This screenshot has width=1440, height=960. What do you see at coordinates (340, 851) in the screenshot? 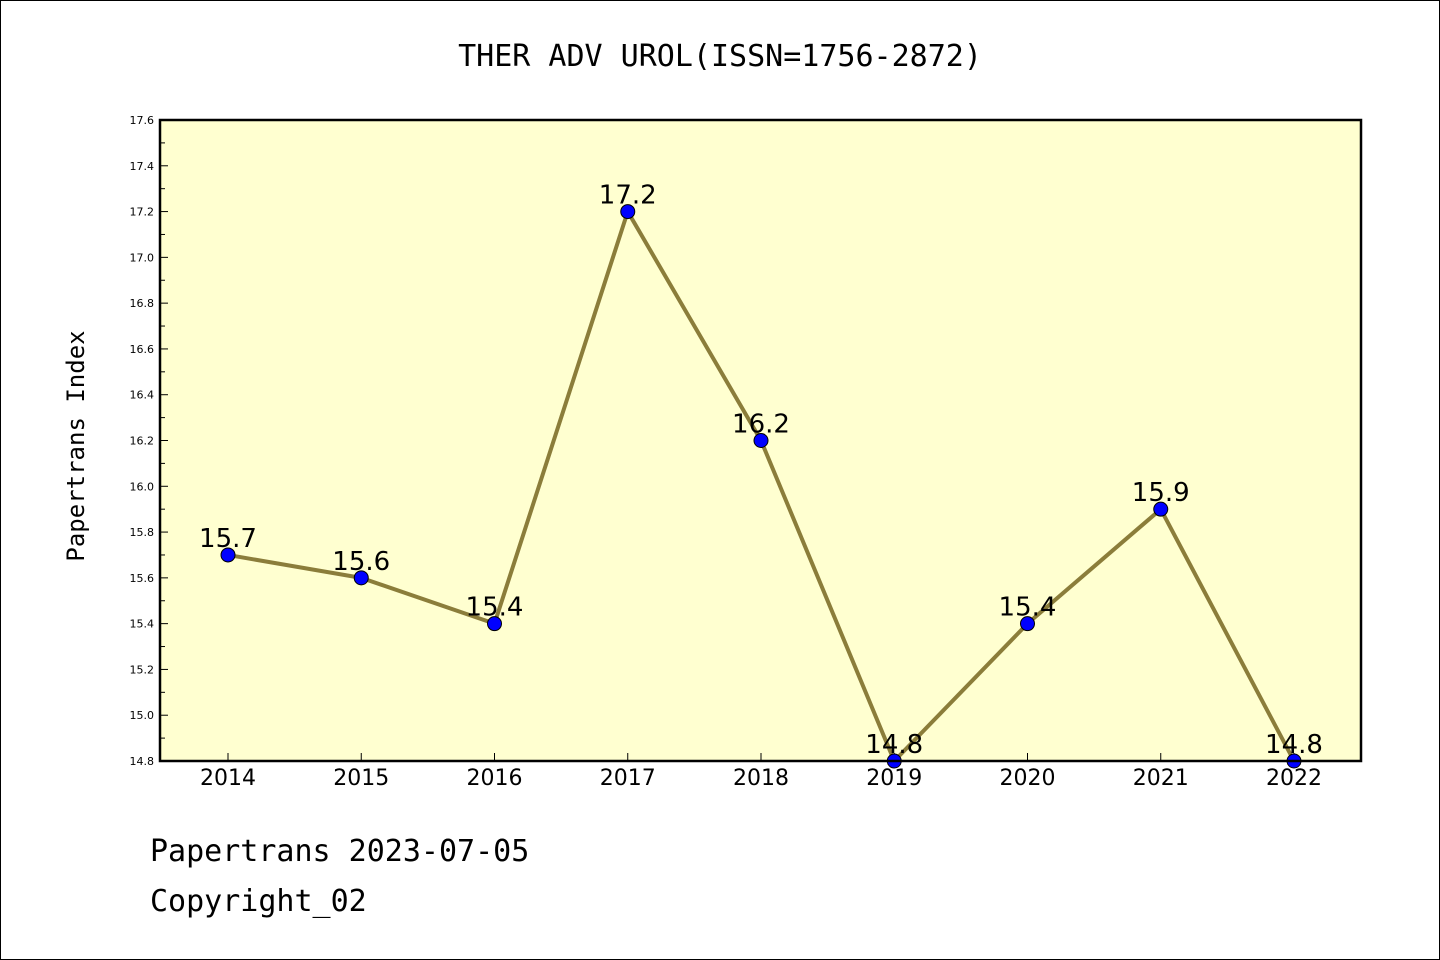
I see `footer-date: Papertrans 2023-07-05` at bounding box center [340, 851].